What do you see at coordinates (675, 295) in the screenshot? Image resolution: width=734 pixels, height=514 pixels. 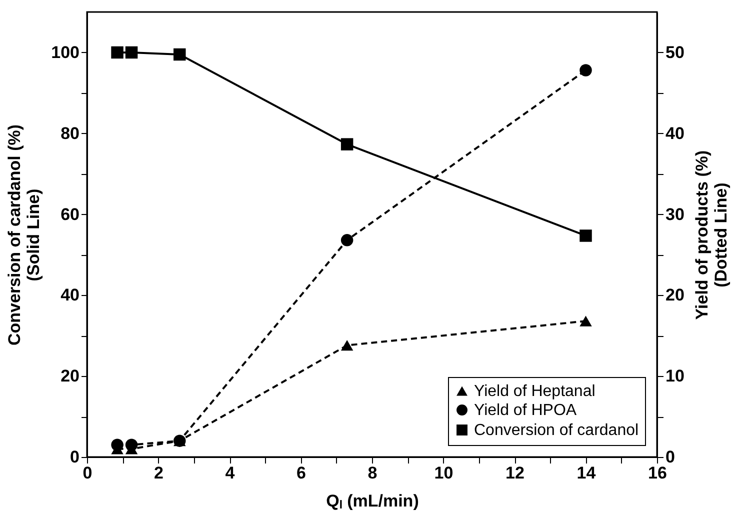 I see `y2-tick-label: 20` at bounding box center [675, 295].